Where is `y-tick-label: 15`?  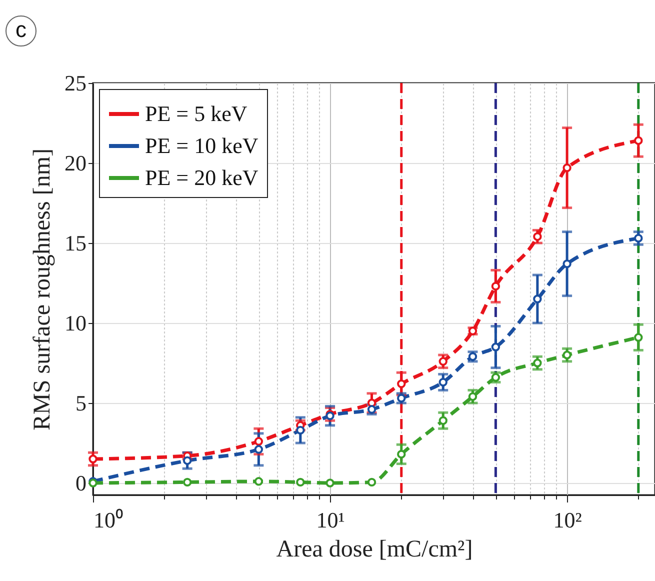
y-tick-label: 15 is located at coordinates (75, 243).